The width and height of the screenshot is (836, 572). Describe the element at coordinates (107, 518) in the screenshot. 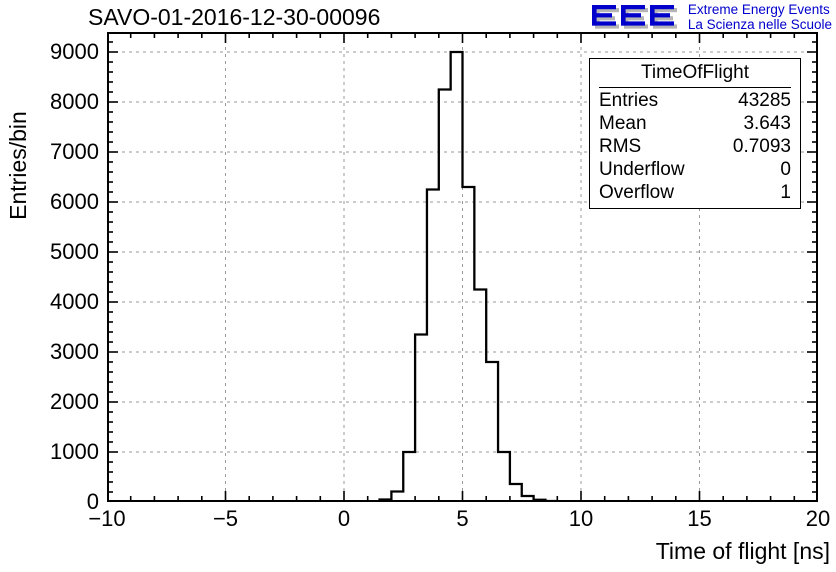

I see `x-tick-label: −10` at that location.